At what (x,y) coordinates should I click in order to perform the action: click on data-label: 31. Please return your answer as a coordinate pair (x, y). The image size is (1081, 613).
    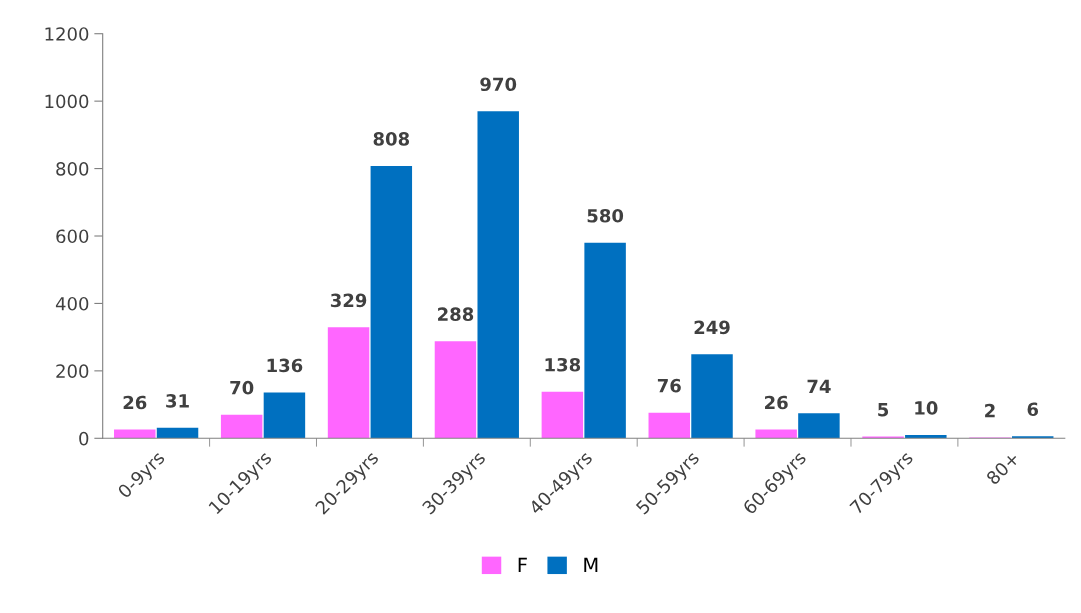
    Looking at the image, I should click on (177, 401).